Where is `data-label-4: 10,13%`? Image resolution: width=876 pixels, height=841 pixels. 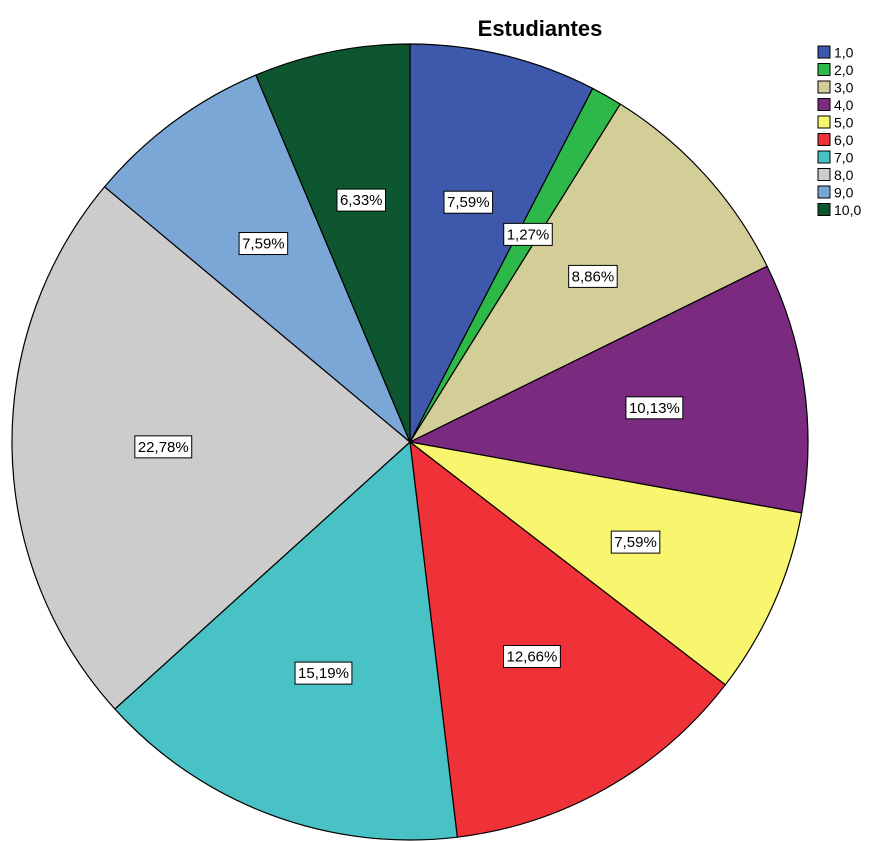 data-label-4: 10,13% is located at coordinates (654, 408).